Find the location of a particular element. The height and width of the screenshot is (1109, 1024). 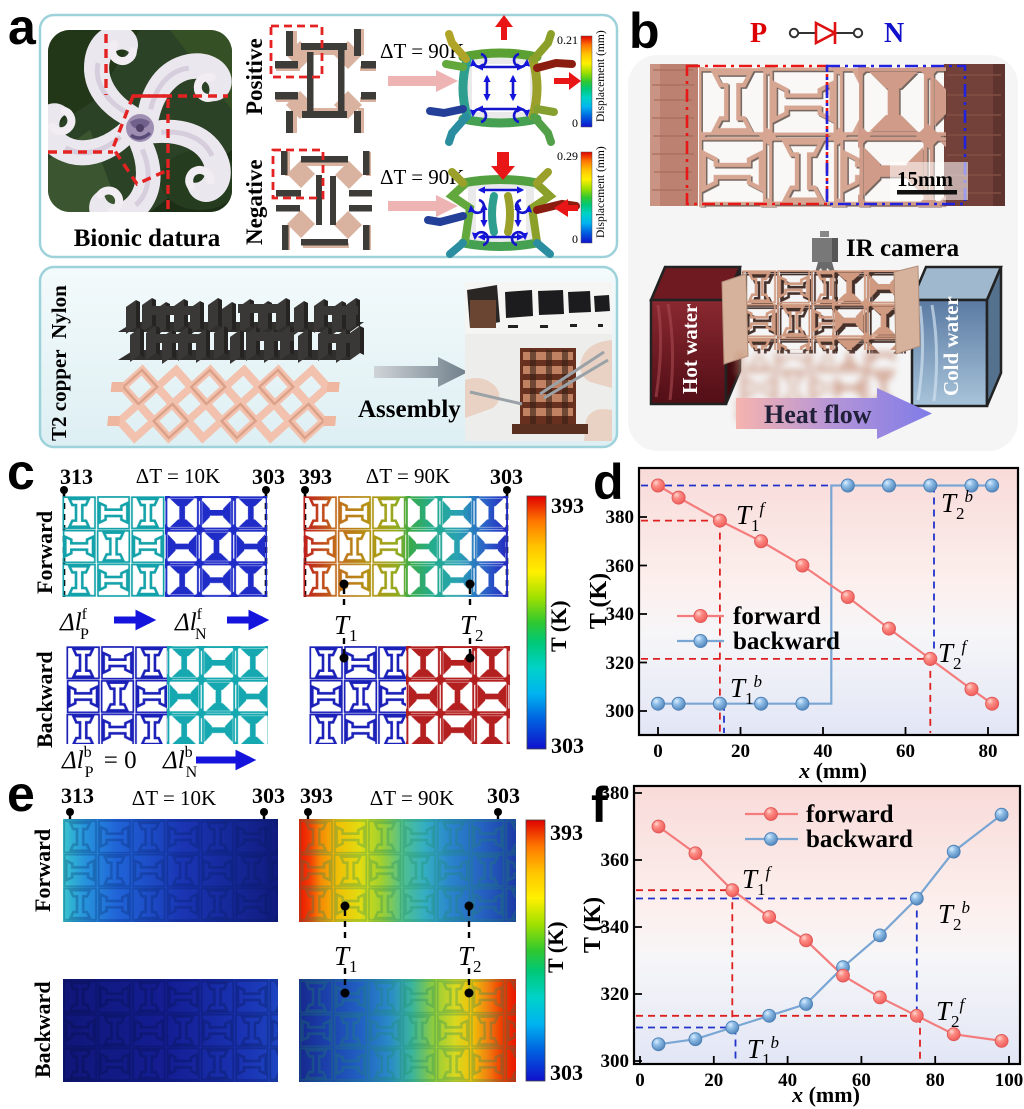

svg-text: 15mm is located at coordinates (925, 179).